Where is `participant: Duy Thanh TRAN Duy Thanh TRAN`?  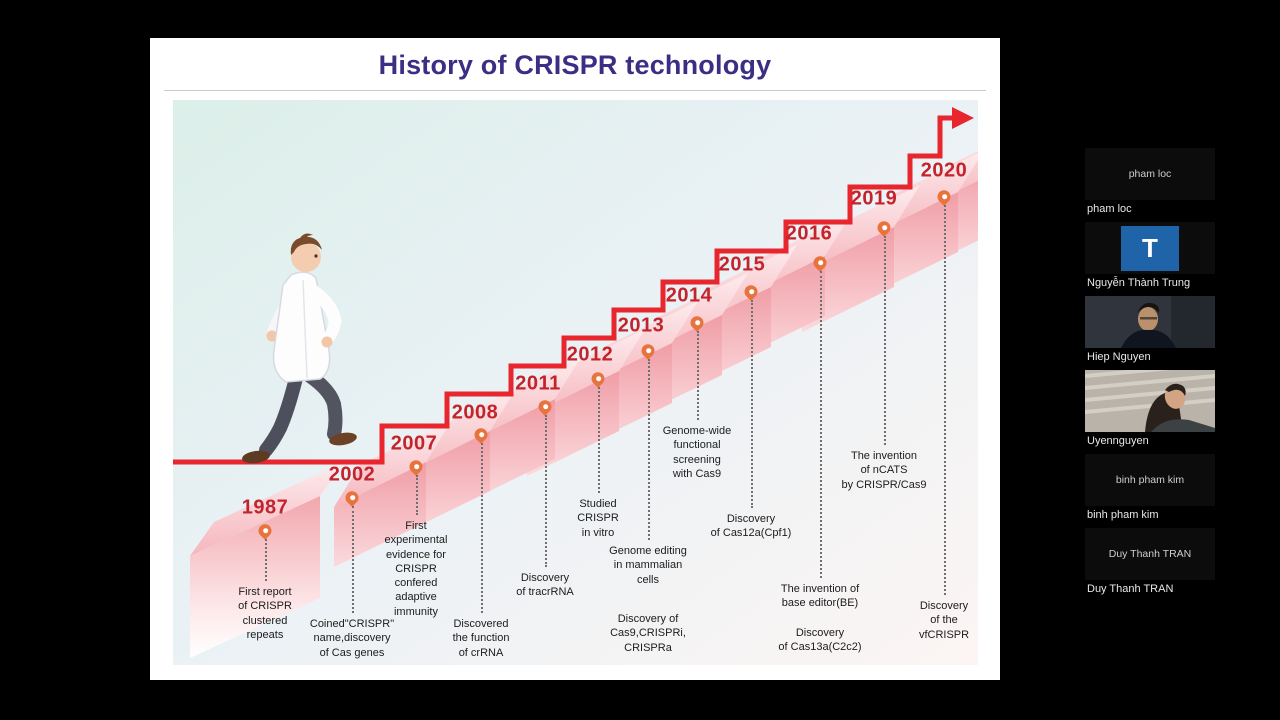 participant: Duy Thanh TRAN Duy Thanh TRAN is located at coordinates (1150, 561).